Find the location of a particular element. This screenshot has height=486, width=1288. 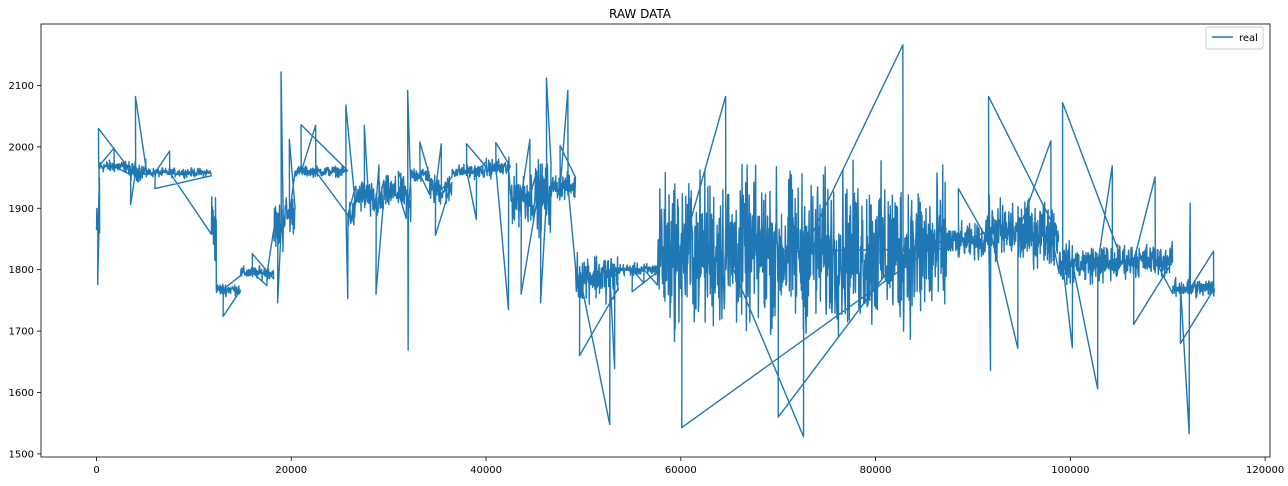

chart-title: RAW DATA is located at coordinates (640, 14).